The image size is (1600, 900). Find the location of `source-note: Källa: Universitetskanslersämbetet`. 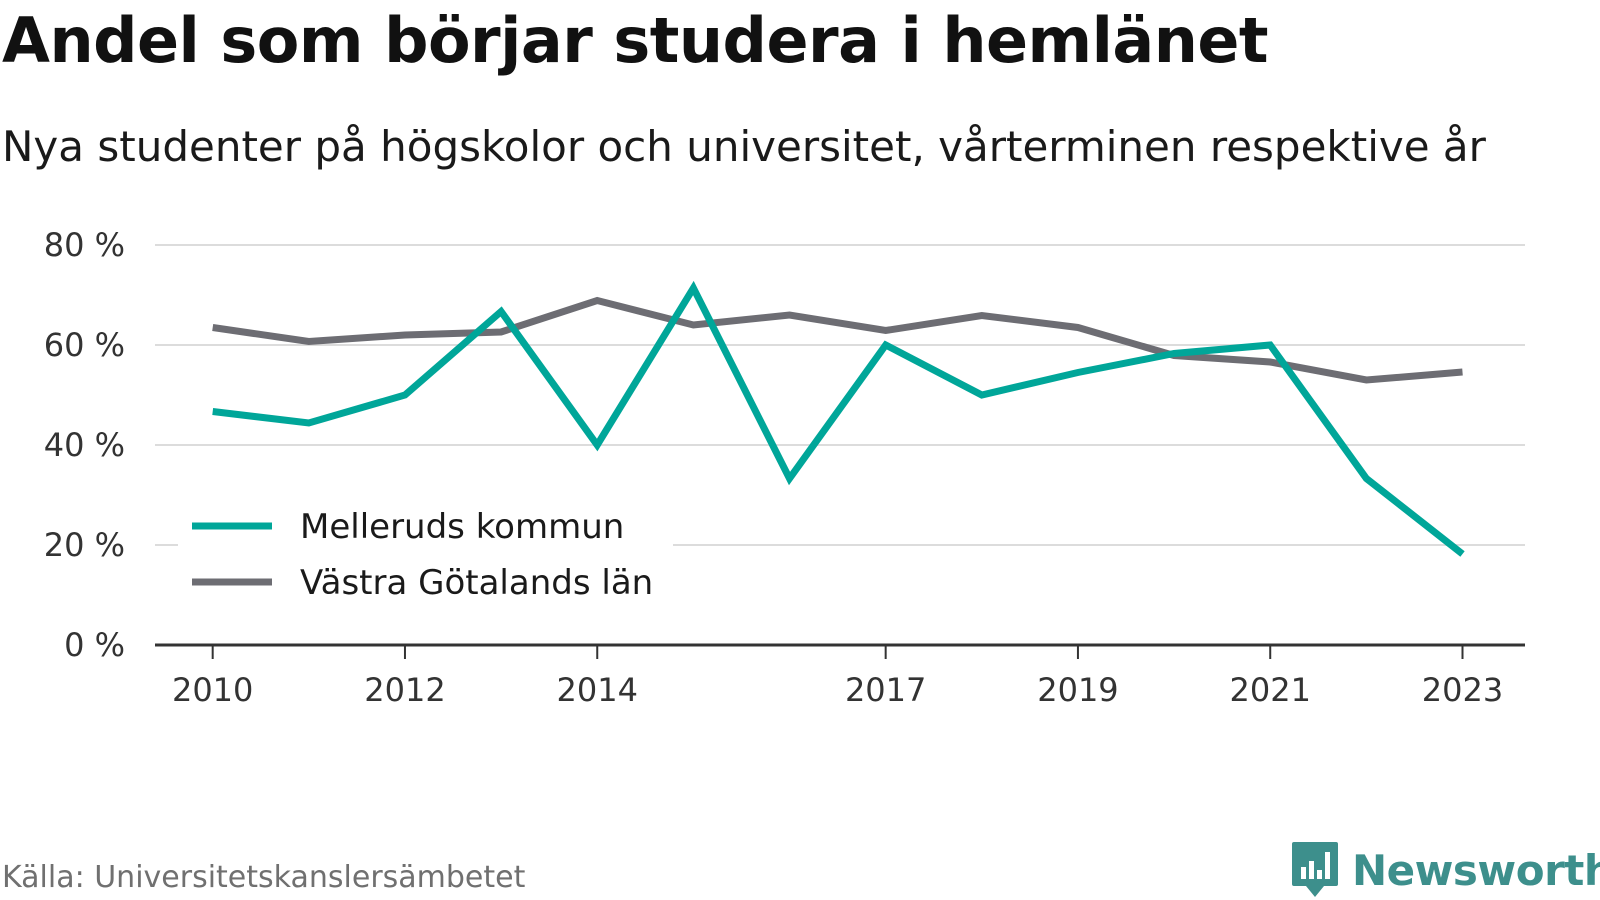

source-note: Källa: Universitetskanslersämbetet is located at coordinates (264, 877).